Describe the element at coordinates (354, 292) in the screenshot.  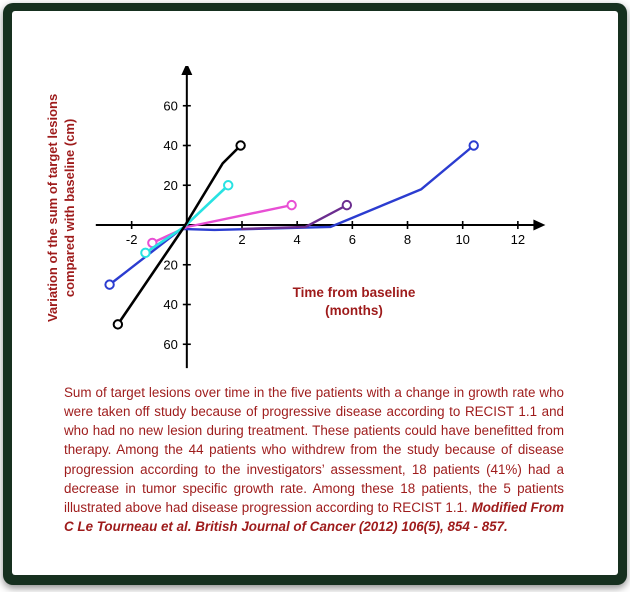
I see `x-axis-title-line1: Time from baseline` at that location.